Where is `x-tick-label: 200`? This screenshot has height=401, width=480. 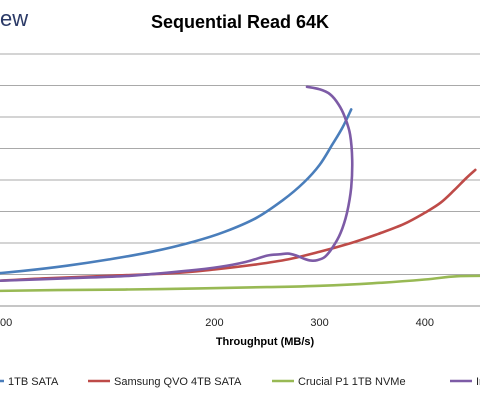 x-tick-label: 200 is located at coordinates (214, 323).